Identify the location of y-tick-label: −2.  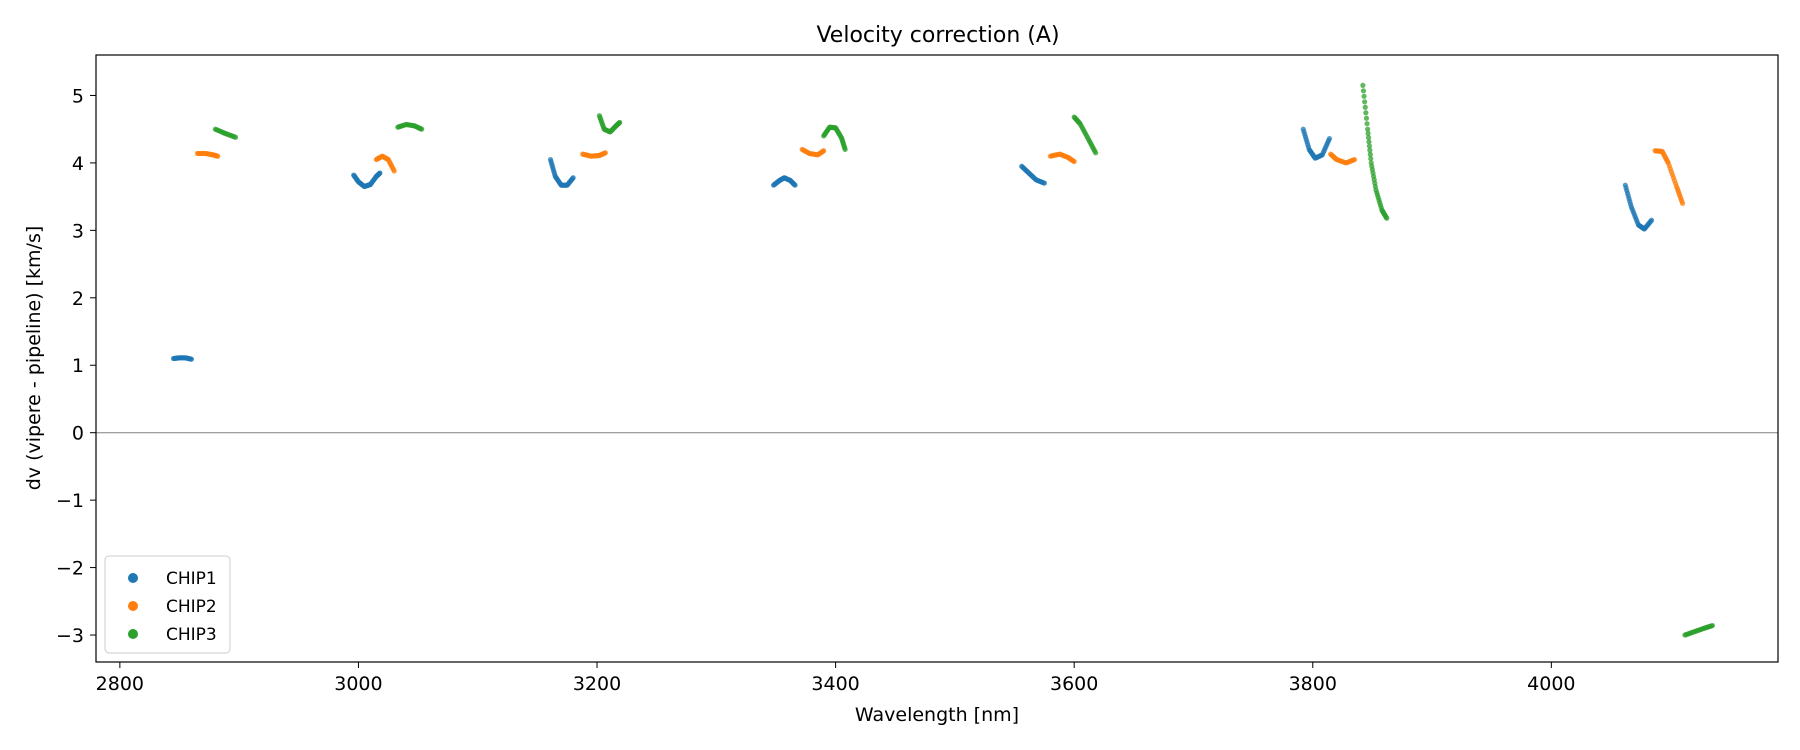
(70, 569).